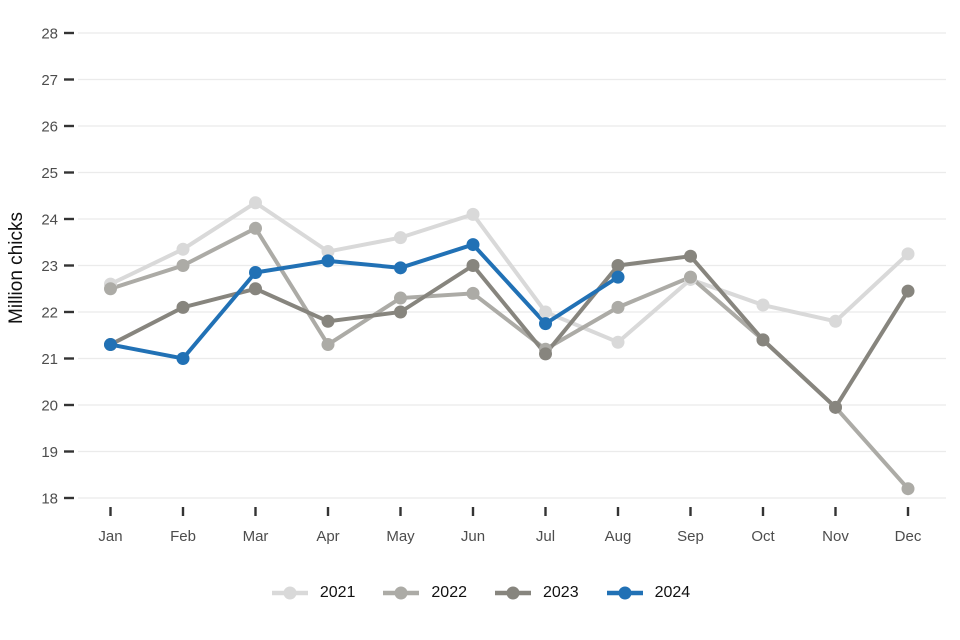 This screenshot has height=640, width=960. I want to click on data-point-2022-Aug, so click(618, 307).